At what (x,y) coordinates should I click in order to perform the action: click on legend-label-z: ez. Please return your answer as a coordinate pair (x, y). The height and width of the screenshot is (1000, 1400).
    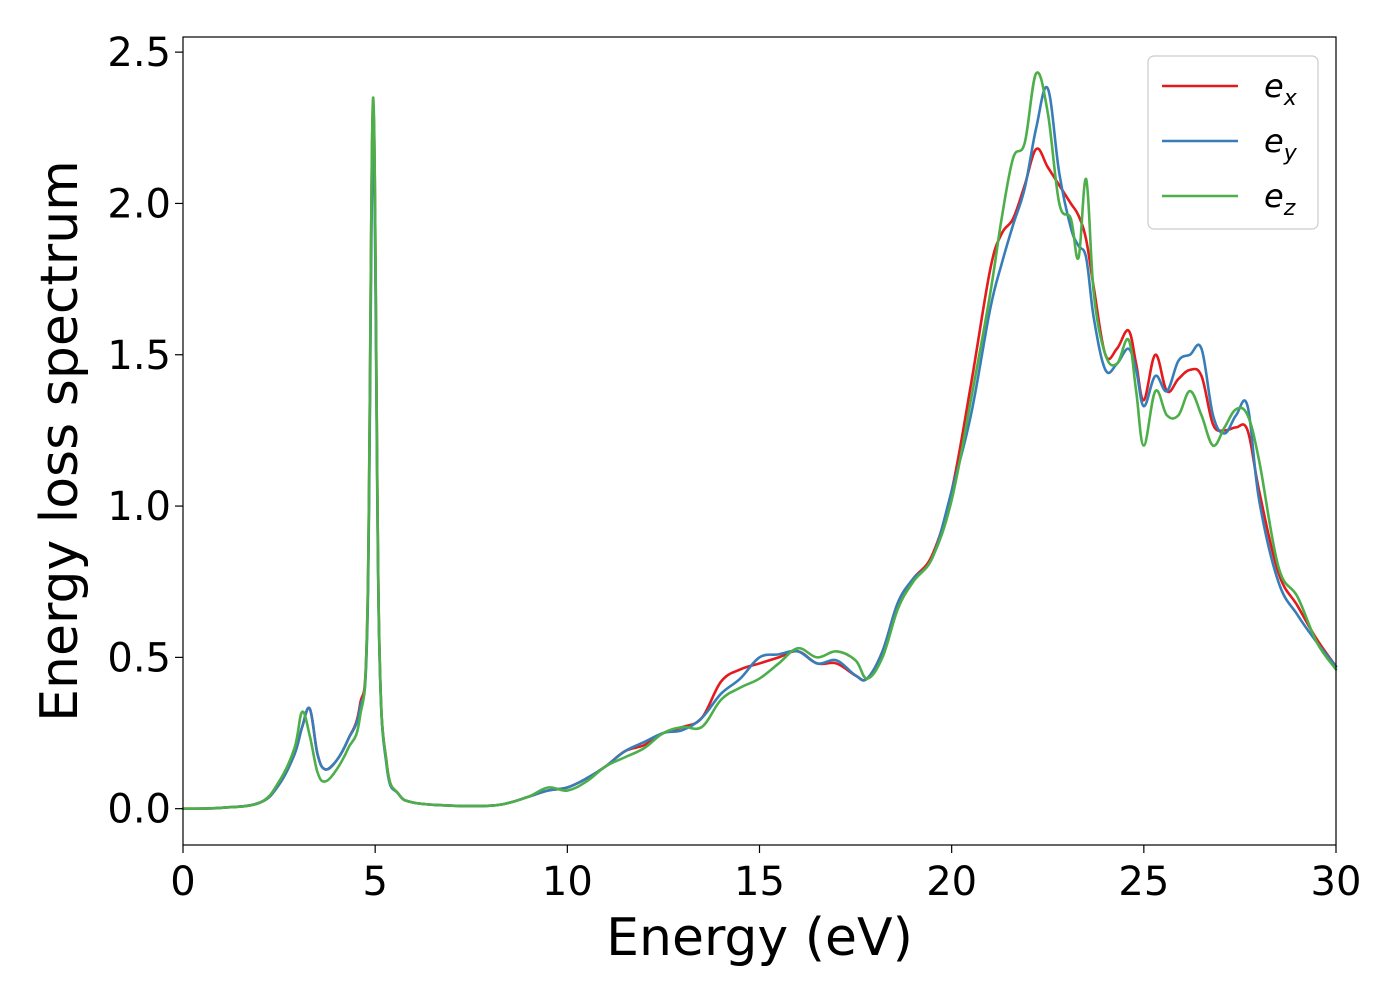
    Looking at the image, I should click on (1280, 199).